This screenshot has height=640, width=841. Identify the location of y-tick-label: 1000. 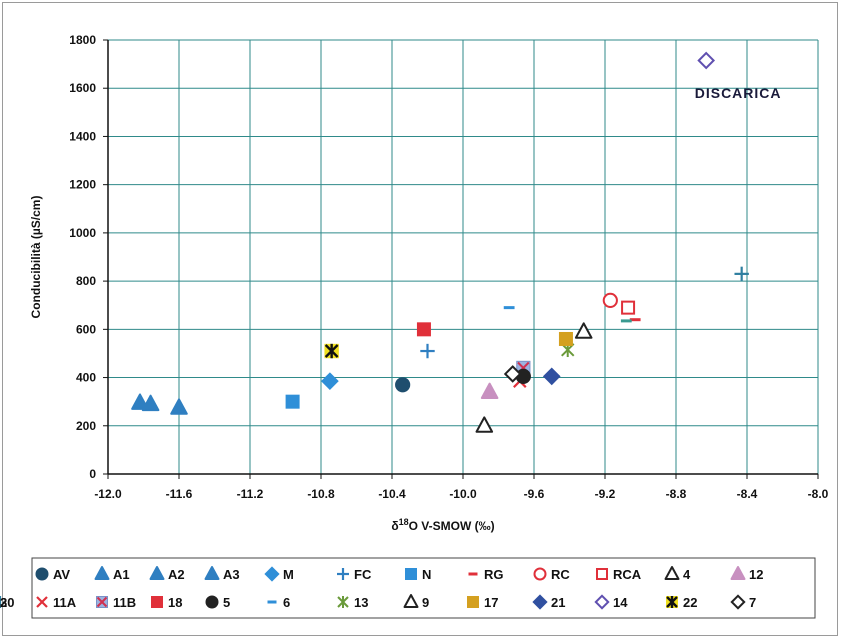
(82, 233).